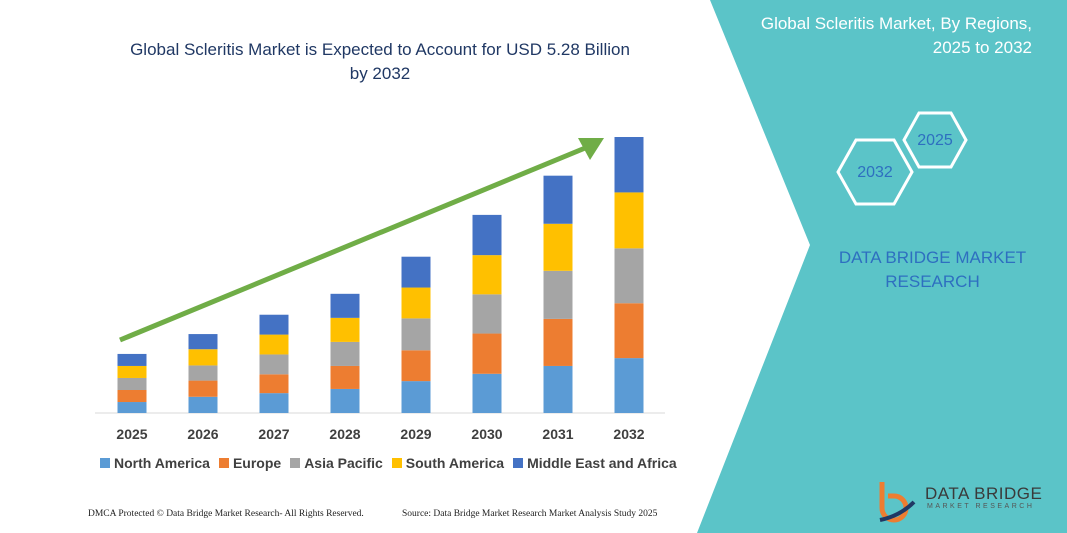 This screenshot has width=1067, height=533. I want to click on arrow-head, so click(591, 149).